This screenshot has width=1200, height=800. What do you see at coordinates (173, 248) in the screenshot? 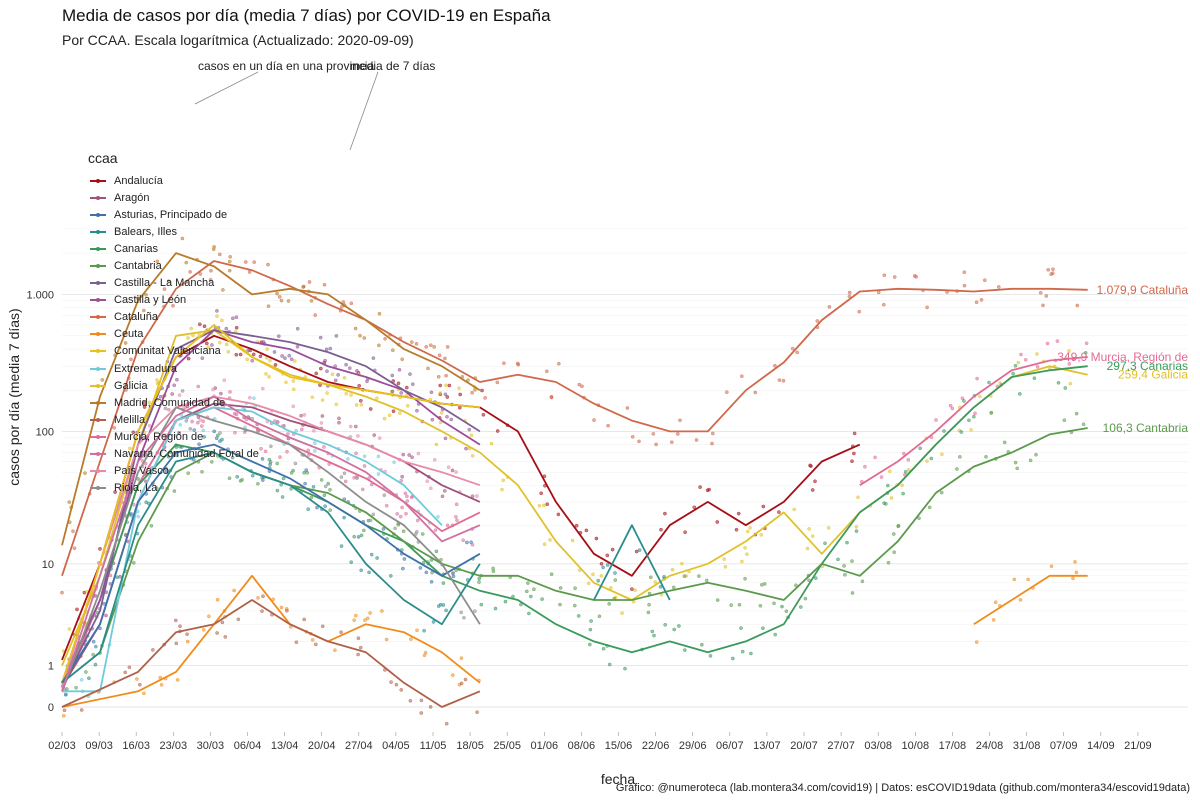
I see `legend-item: Canarias` at bounding box center [173, 248].